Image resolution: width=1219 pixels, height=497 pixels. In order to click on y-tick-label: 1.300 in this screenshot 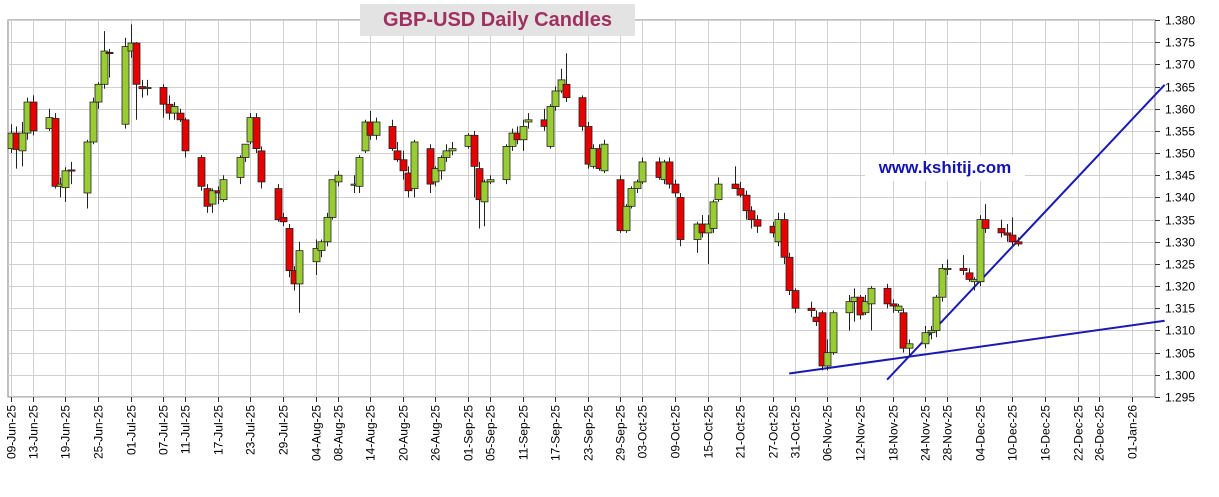, I will do `click(1180, 376)`.